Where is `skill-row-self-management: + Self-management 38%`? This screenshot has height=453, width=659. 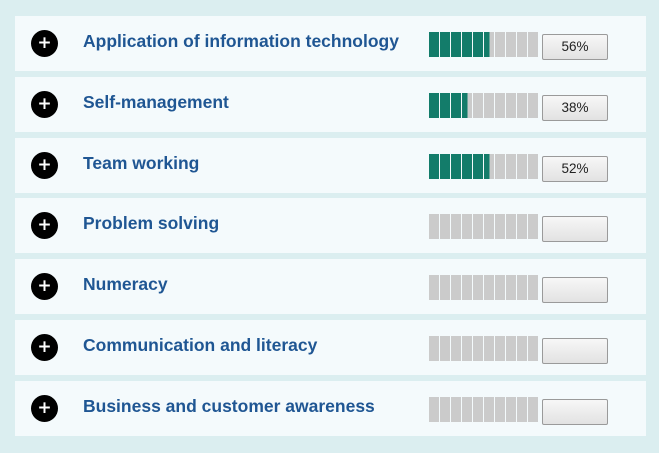 skill-row-self-management: + Self-management 38% is located at coordinates (330, 104).